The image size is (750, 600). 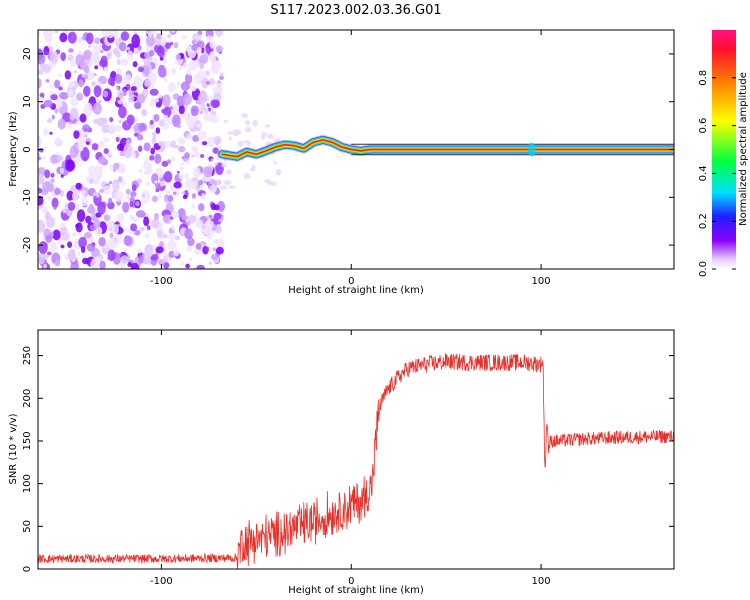 What do you see at coordinates (351, 581) in the screenshot?
I see `x-tick-label: 0` at bounding box center [351, 581].